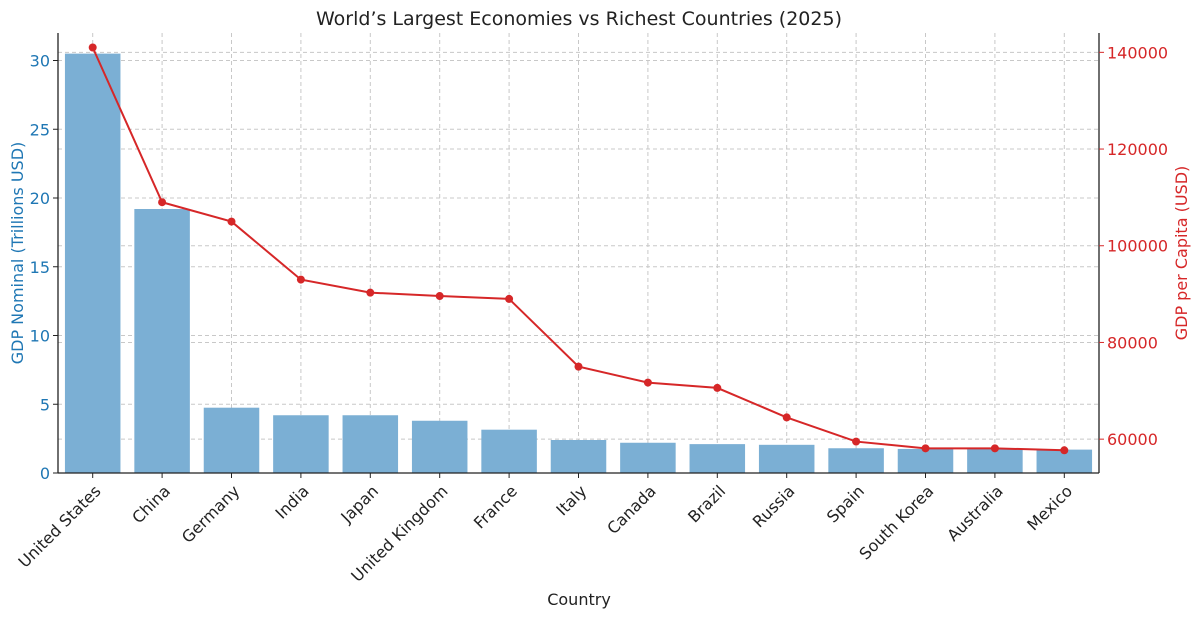 Image resolution: width=1200 pixels, height=618 pixels. What do you see at coordinates (774, 506) in the screenshot?
I see `x-tick-label: Russia` at bounding box center [774, 506].